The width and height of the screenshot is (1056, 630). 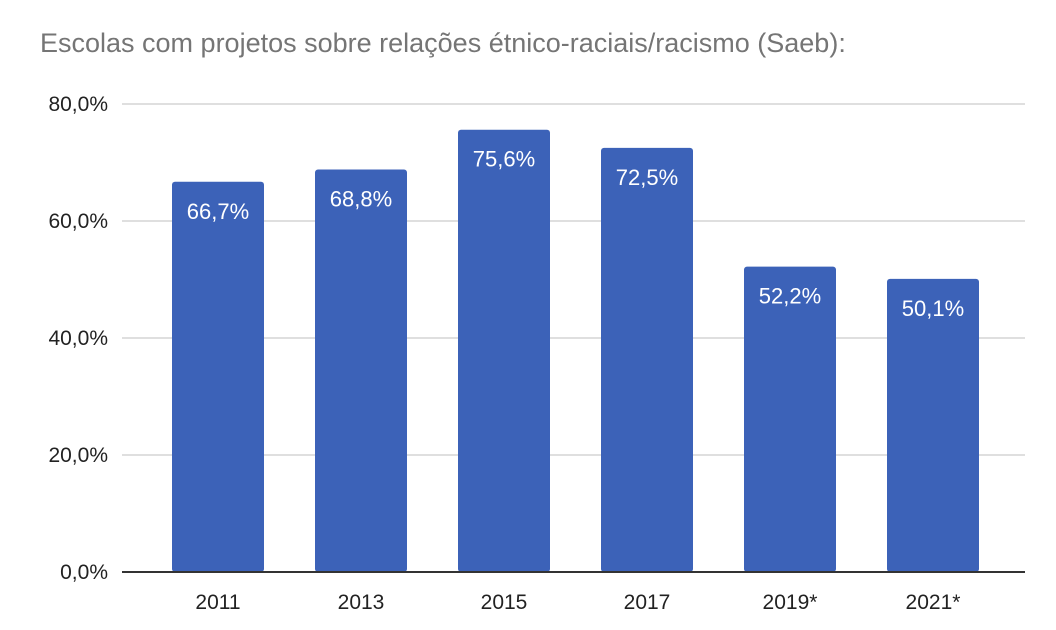 What do you see at coordinates (933, 425) in the screenshot?
I see `bar-2021` at bounding box center [933, 425].